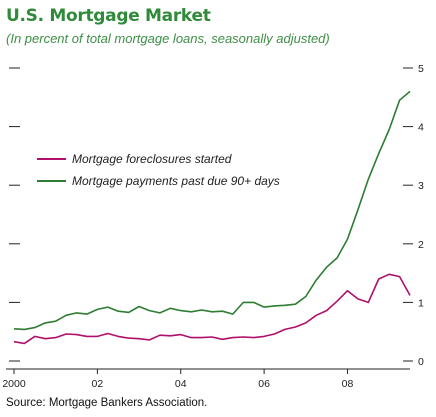 Image resolution: width=436 pixels, height=417 pixels. I want to click on legend-label: Mortgage foreclosures started, so click(152, 159).